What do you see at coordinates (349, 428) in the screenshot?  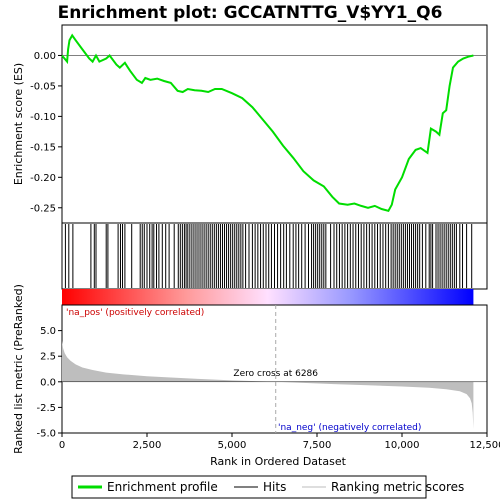 I see `neg-correlated-label: 'na_neg' (negatively correlated)` at bounding box center [349, 428].